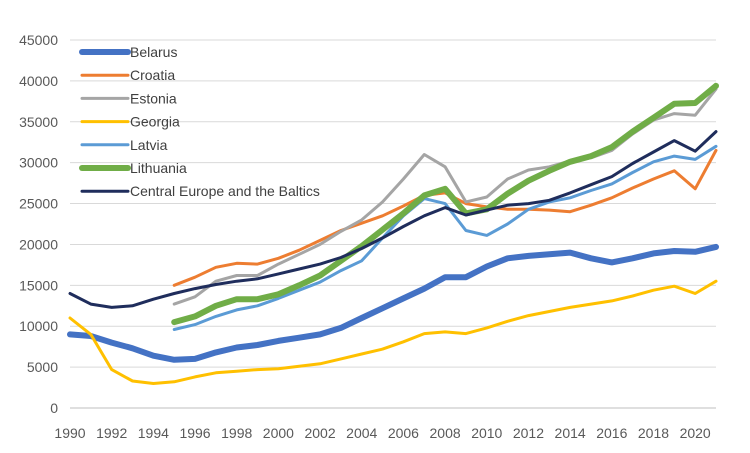 This screenshot has width=750, height=453. What do you see at coordinates (38, 163) in the screenshot?
I see `y-tick-label: 30000` at bounding box center [38, 163].